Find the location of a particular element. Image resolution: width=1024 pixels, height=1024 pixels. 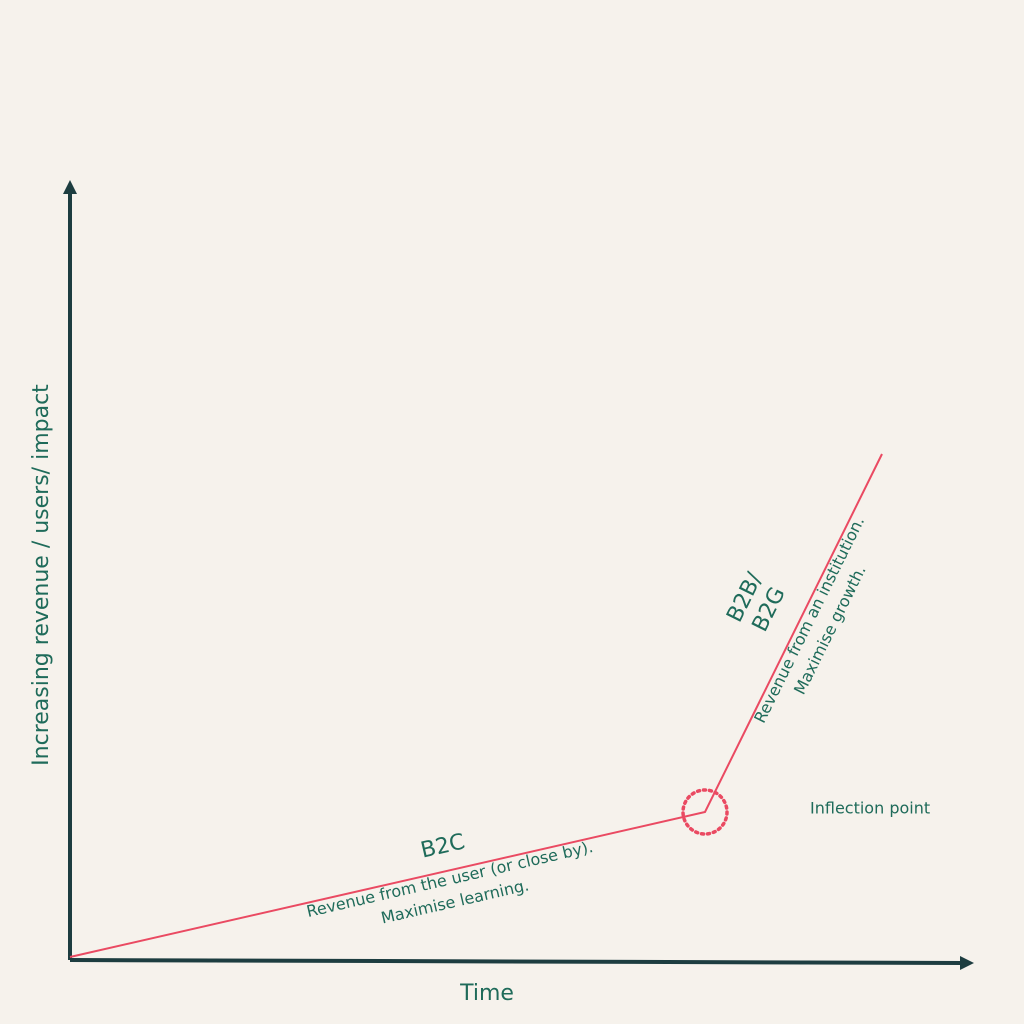

inflection-label: Inflection point is located at coordinates (870, 808).